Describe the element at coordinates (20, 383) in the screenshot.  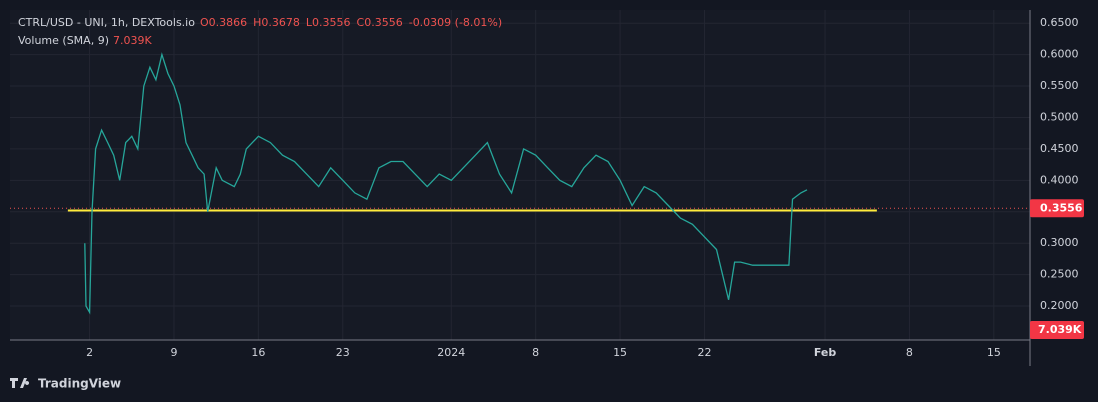
I see `brand-logo` at that location.